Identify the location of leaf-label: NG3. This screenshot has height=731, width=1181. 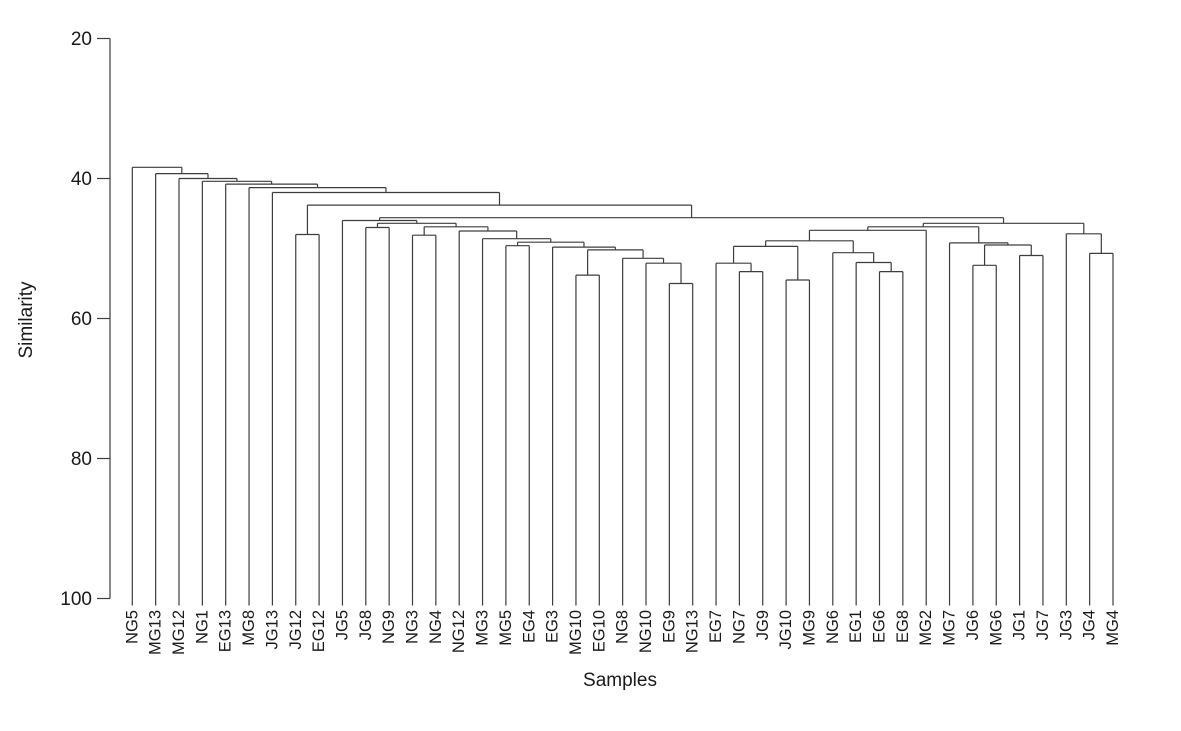
(413, 627).